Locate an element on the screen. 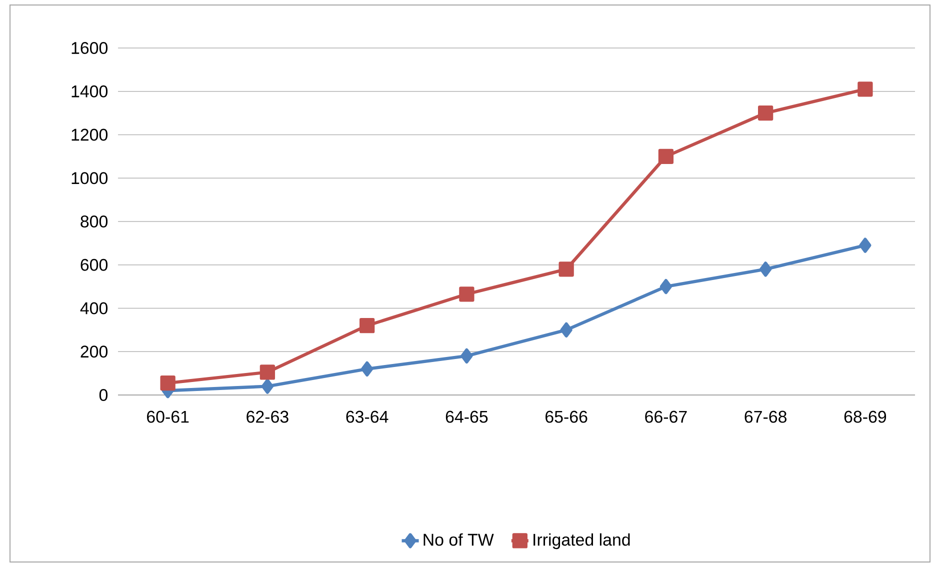  y-tick-label: 1400 is located at coordinates (90, 91).